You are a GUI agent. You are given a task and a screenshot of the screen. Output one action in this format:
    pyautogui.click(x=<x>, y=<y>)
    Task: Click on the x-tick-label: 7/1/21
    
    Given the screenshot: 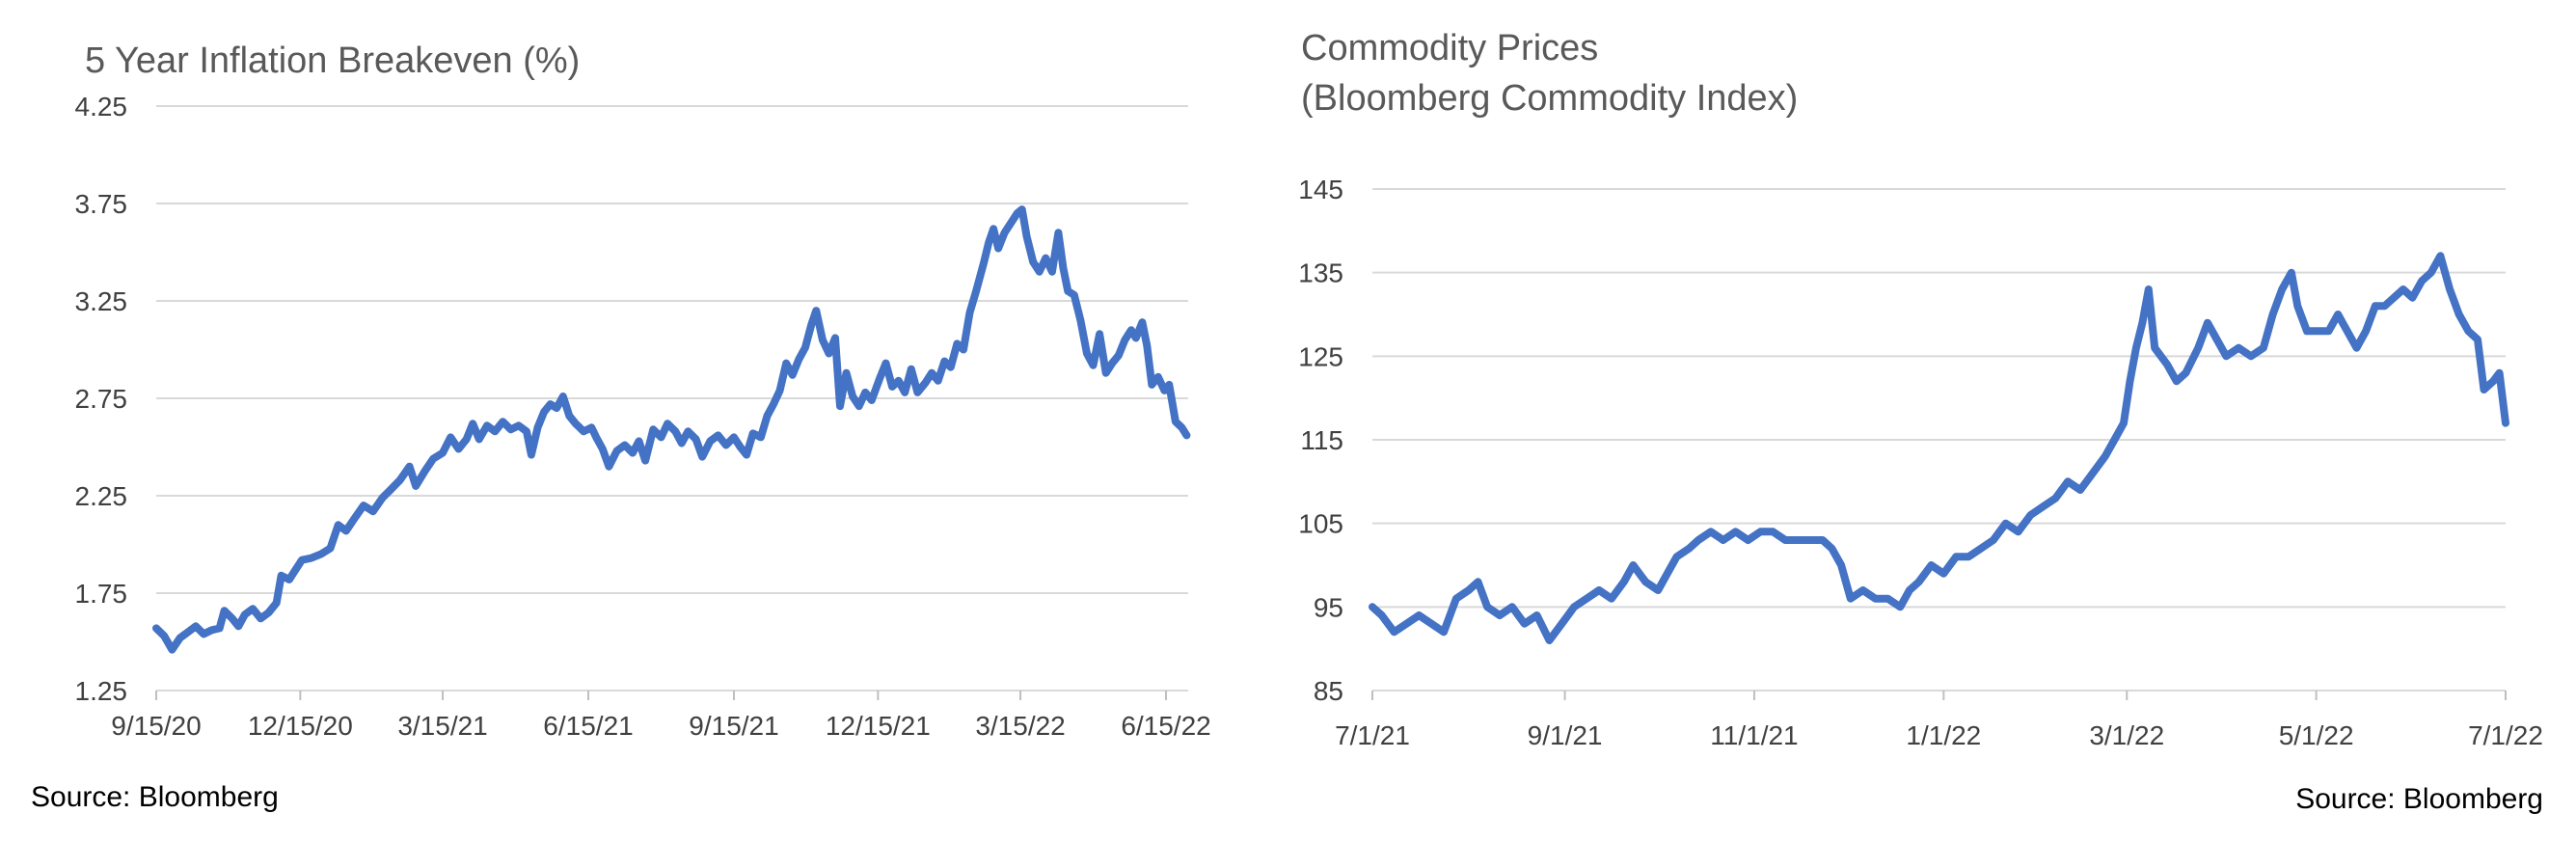 What is the action you would take?
    pyautogui.click(x=1372, y=735)
    